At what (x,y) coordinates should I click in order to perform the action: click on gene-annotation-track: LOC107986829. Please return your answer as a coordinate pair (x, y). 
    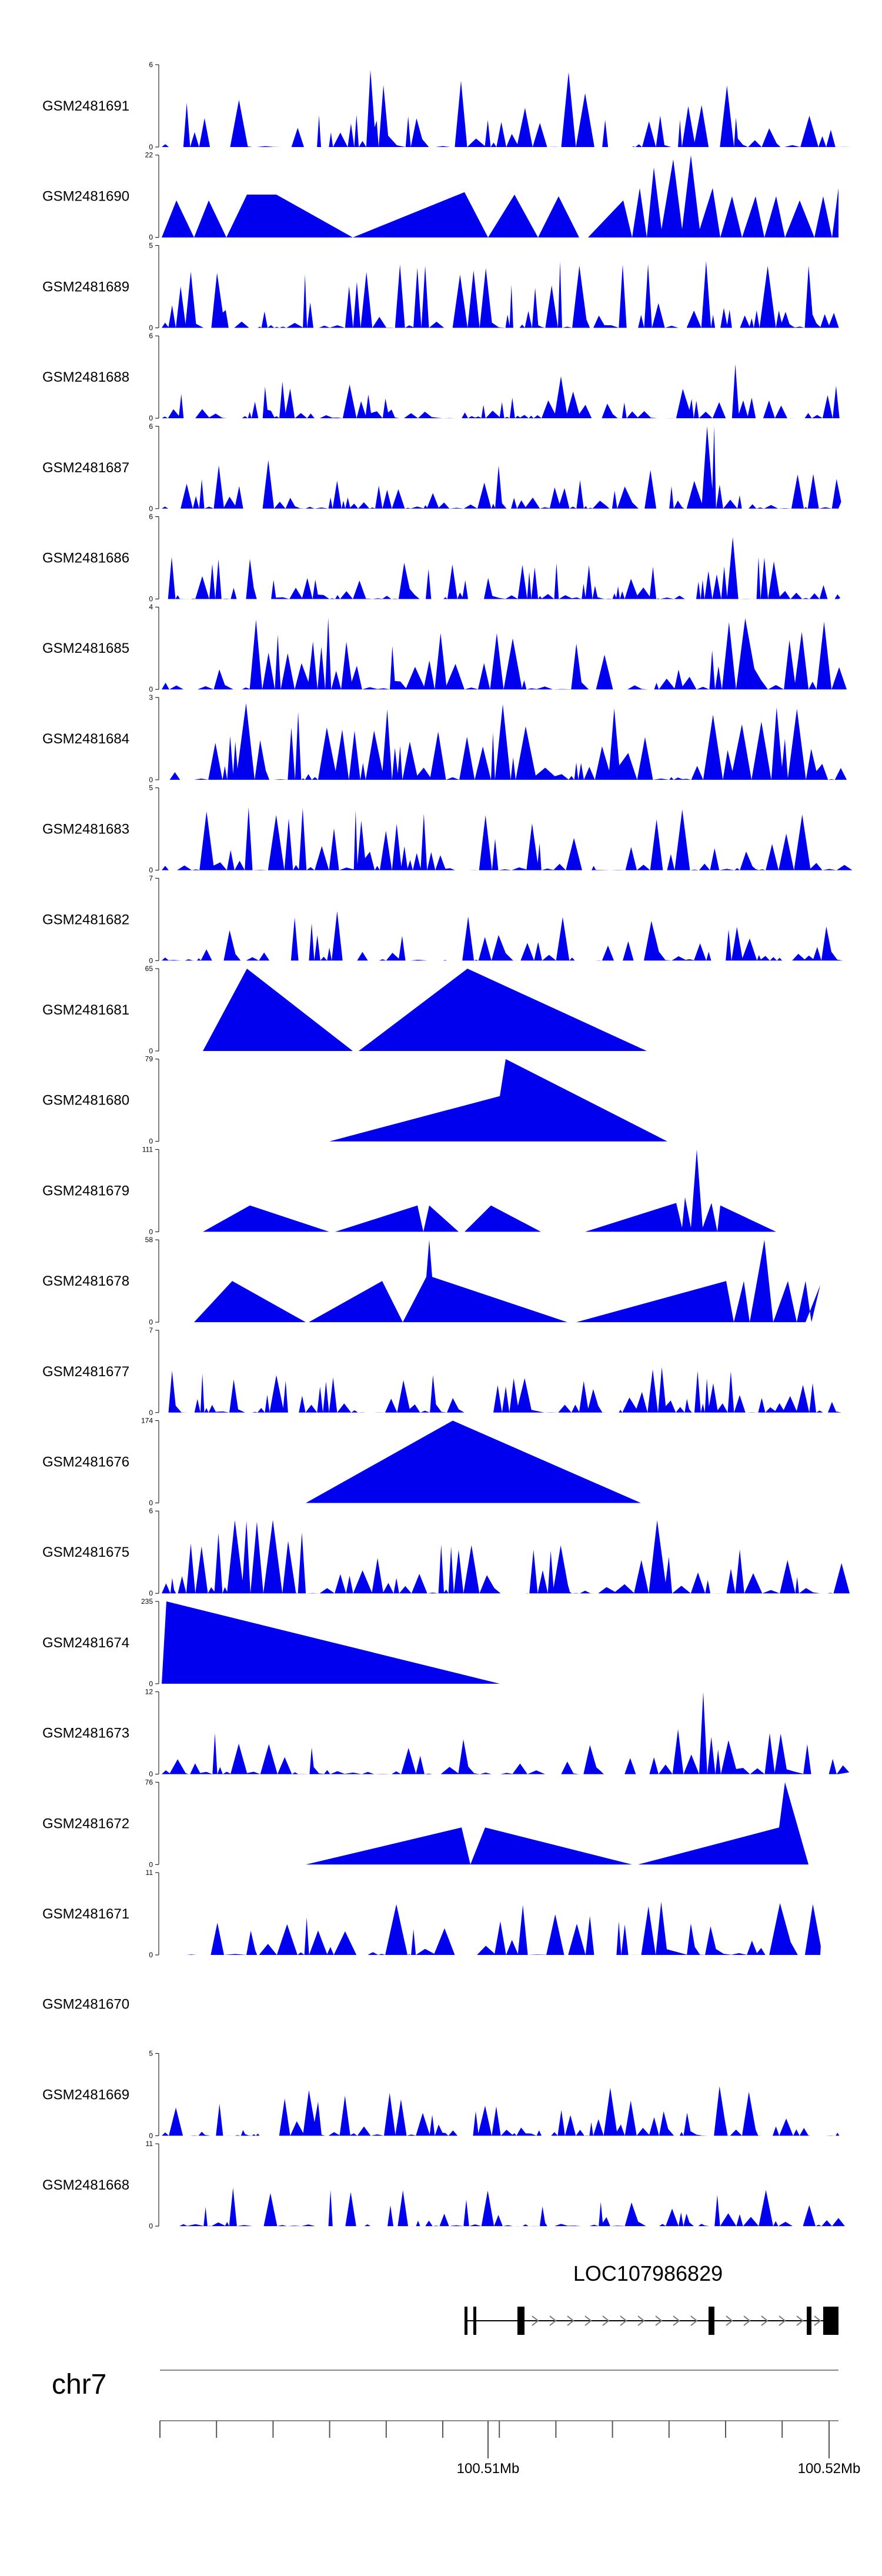
    Looking at the image, I should click on (651, 2298).